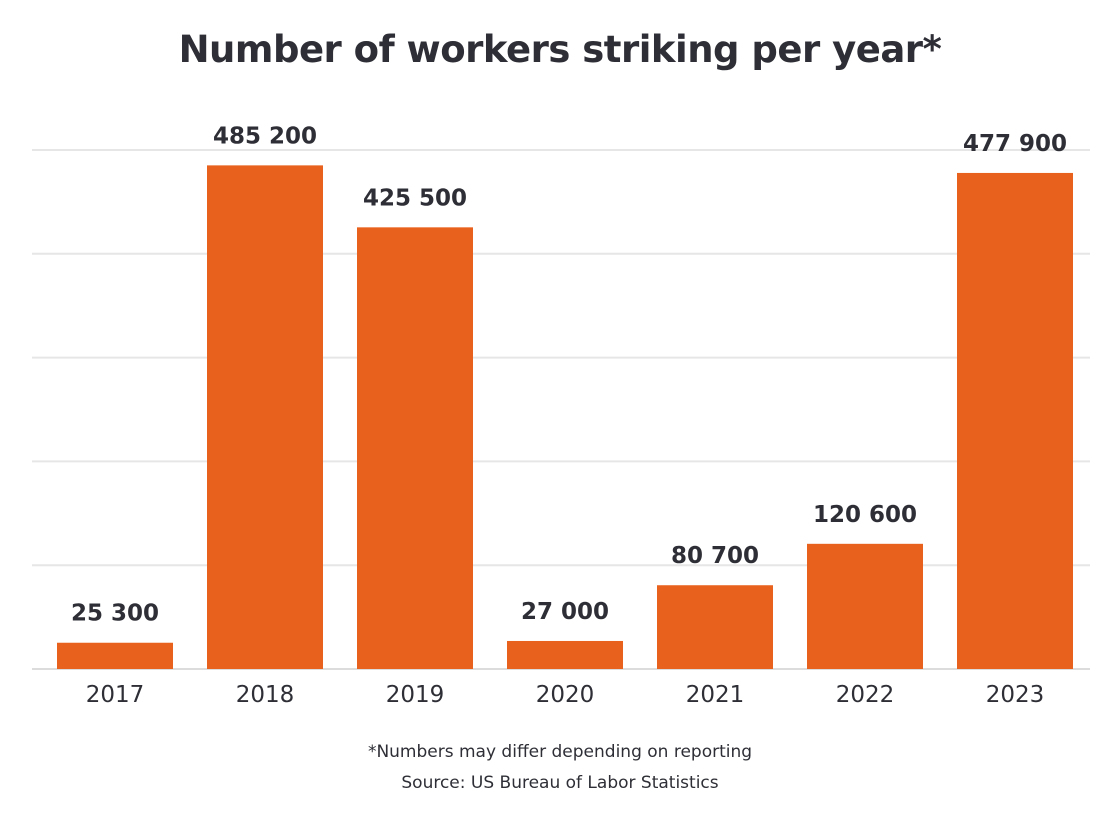 The width and height of the screenshot is (1120, 826). I want to click on value-label-2017: 25 300, so click(115, 614).